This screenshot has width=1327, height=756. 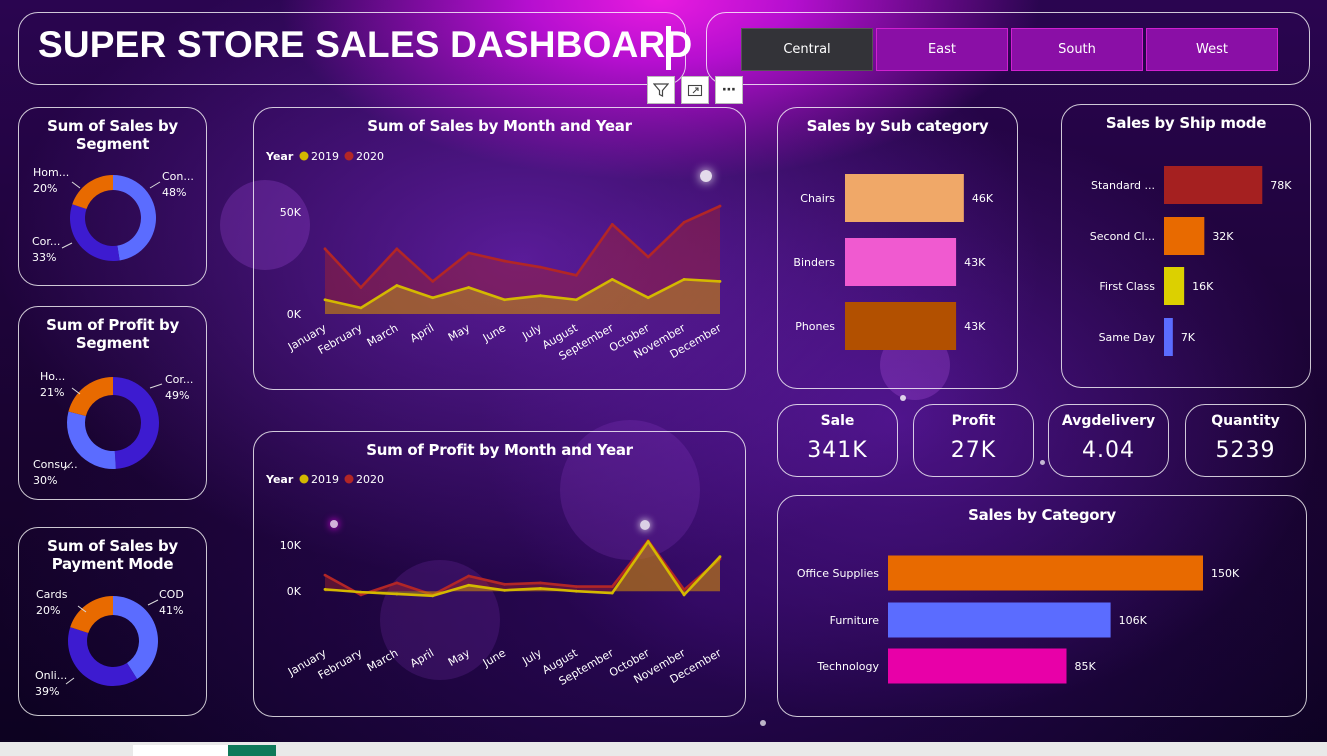 I want to click on subcategory-title: Sales by Sub category, so click(x=897, y=126).